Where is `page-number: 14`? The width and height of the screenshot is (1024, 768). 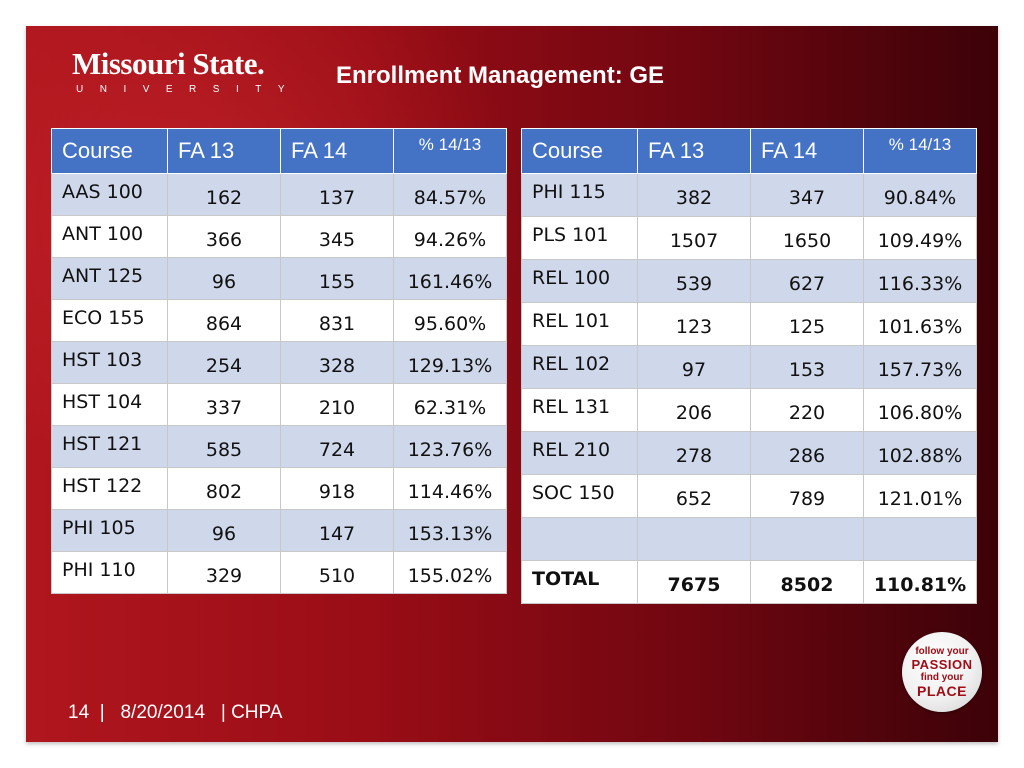
page-number: 14 is located at coordinates (79, 712).